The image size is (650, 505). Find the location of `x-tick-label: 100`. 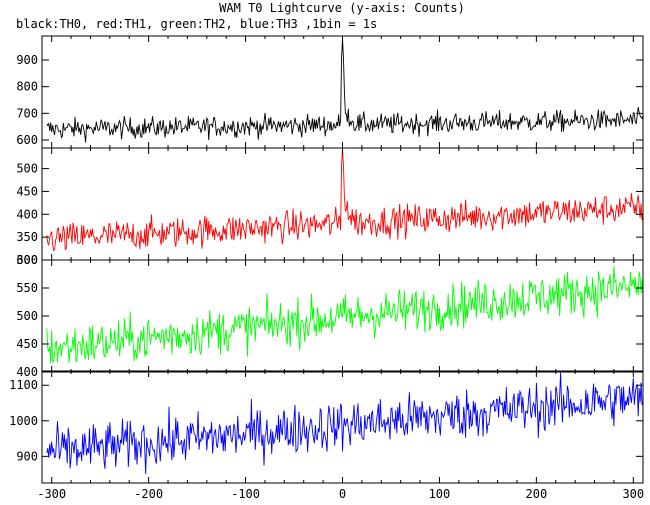

x-tick-label: 100 is located at coordinates (440, 494).